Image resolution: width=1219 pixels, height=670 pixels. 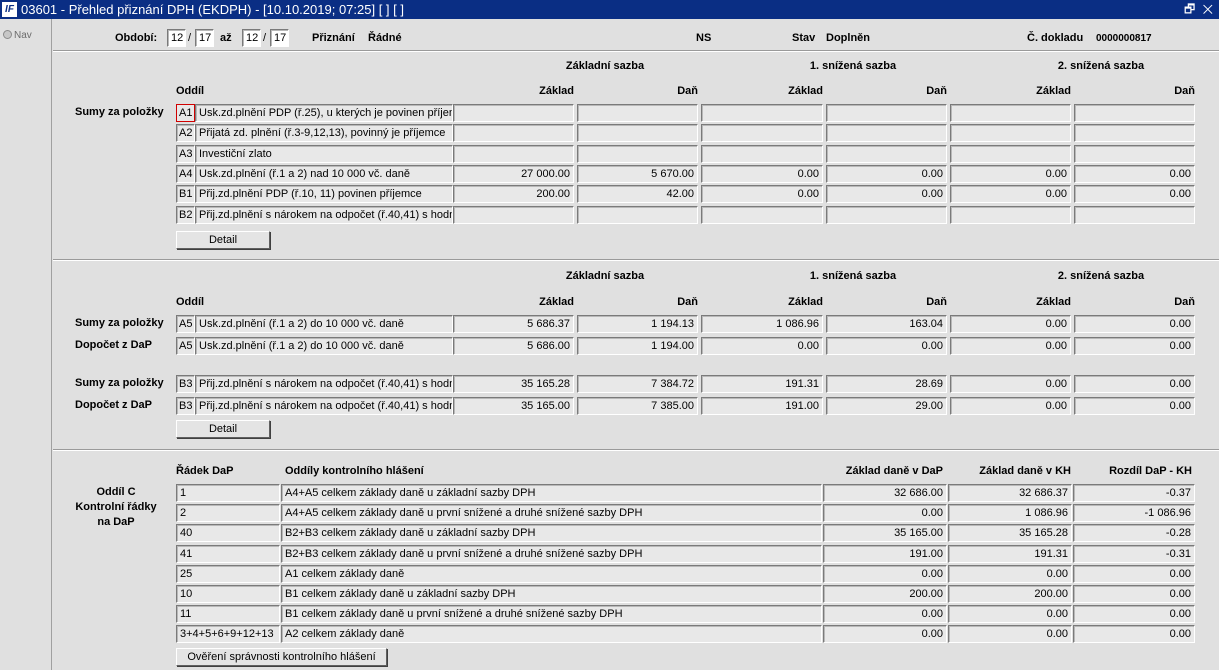 I want to click on zaklad-dap-field: 200.00, so click(x=885, y=594).